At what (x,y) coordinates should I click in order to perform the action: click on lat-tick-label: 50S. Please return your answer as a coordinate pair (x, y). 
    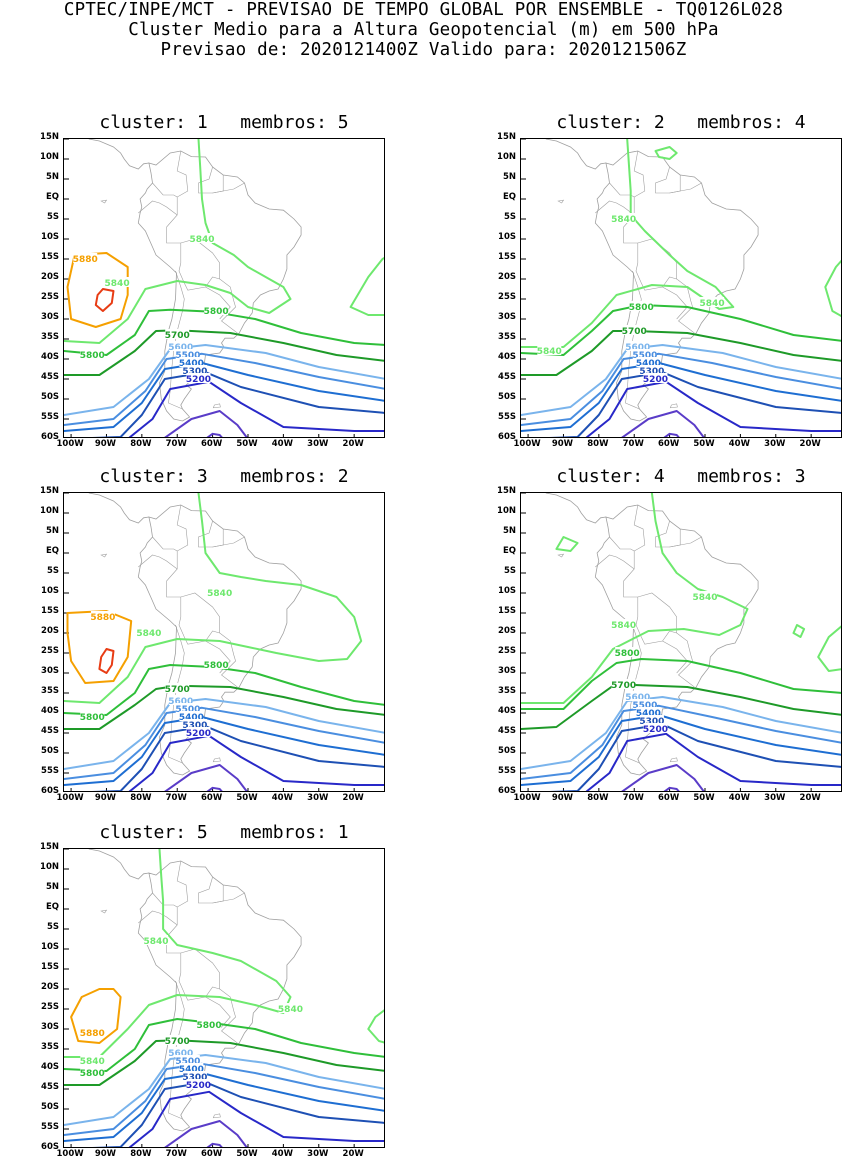
    Looking at the image, I should click on (50, 751).